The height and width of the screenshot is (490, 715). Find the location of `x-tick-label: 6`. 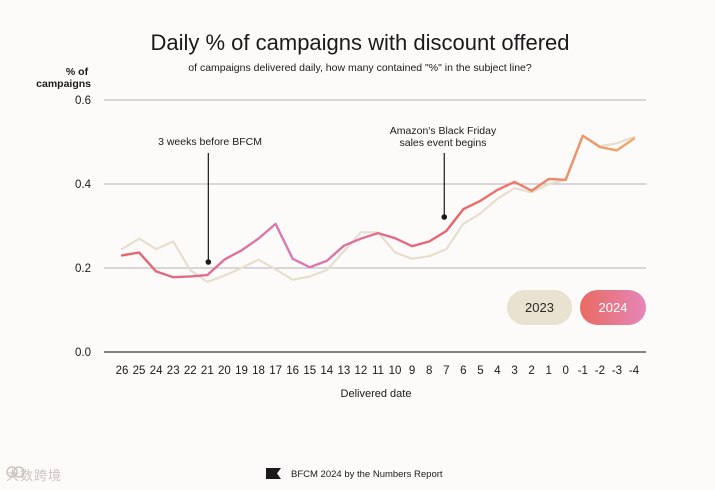

x-tick-label: 6 is located at coordinates (463, 371).